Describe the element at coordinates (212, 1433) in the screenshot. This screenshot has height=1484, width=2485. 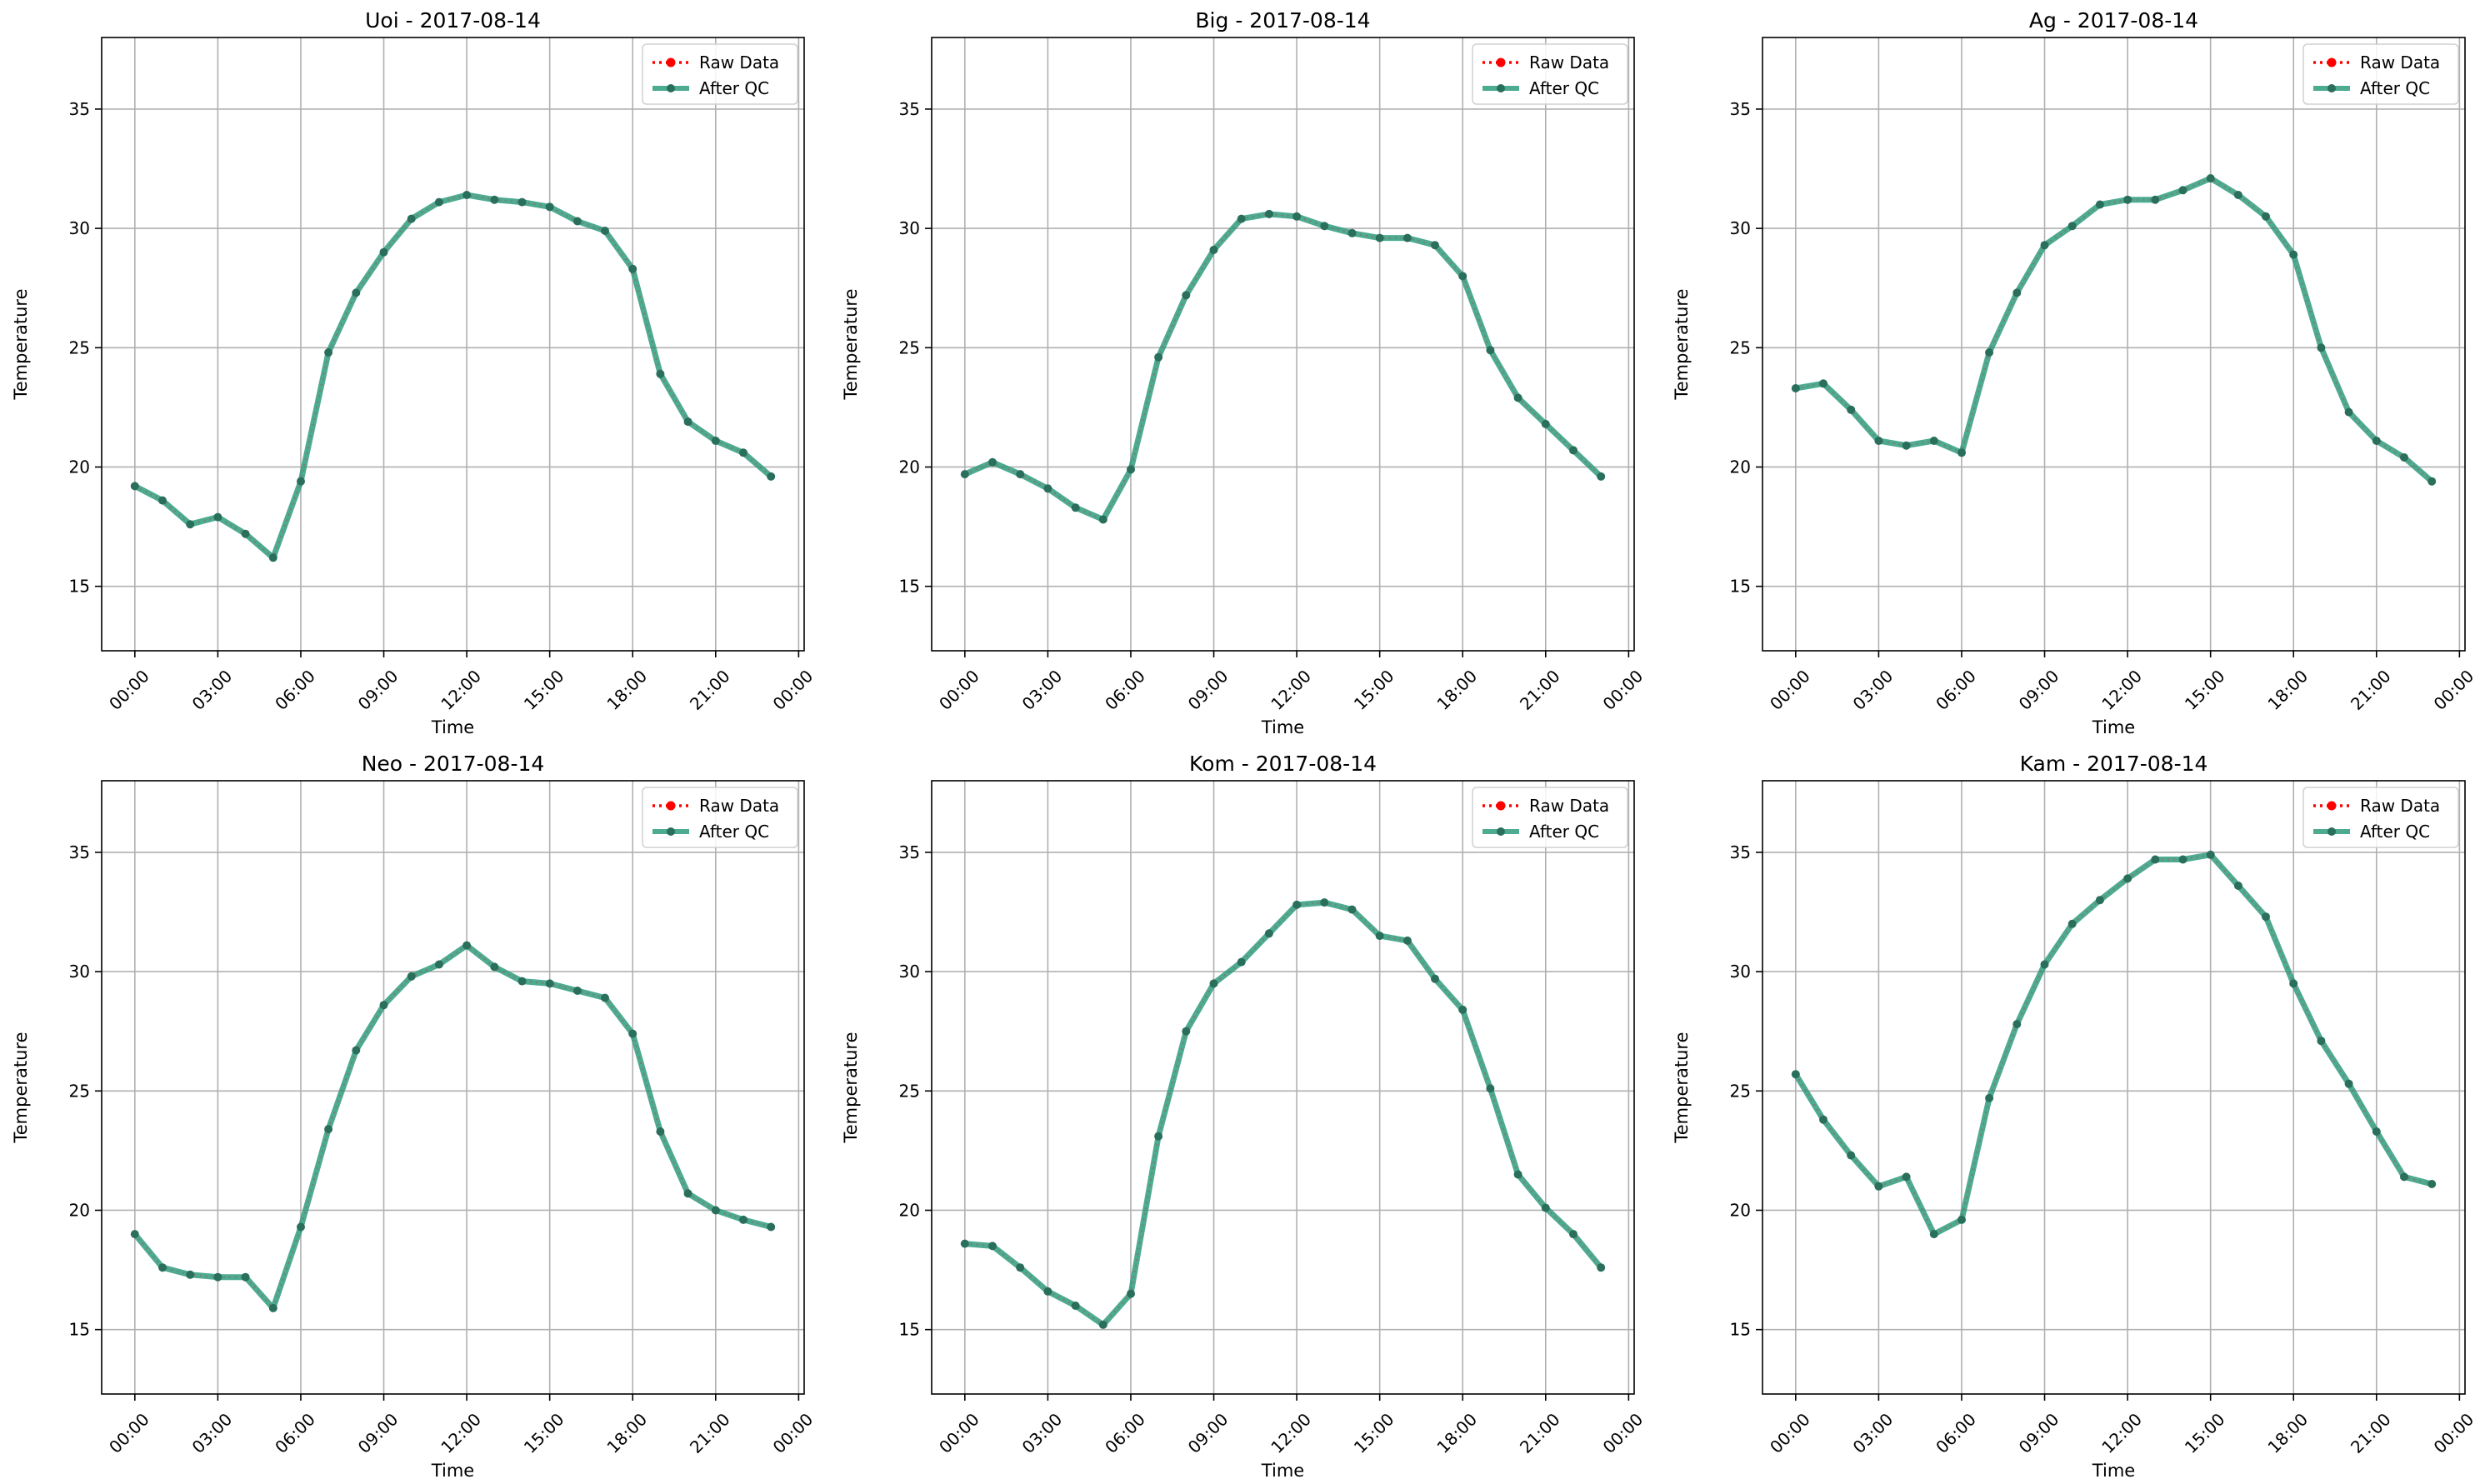
I see `x-tick-label: 03:00` at that location.